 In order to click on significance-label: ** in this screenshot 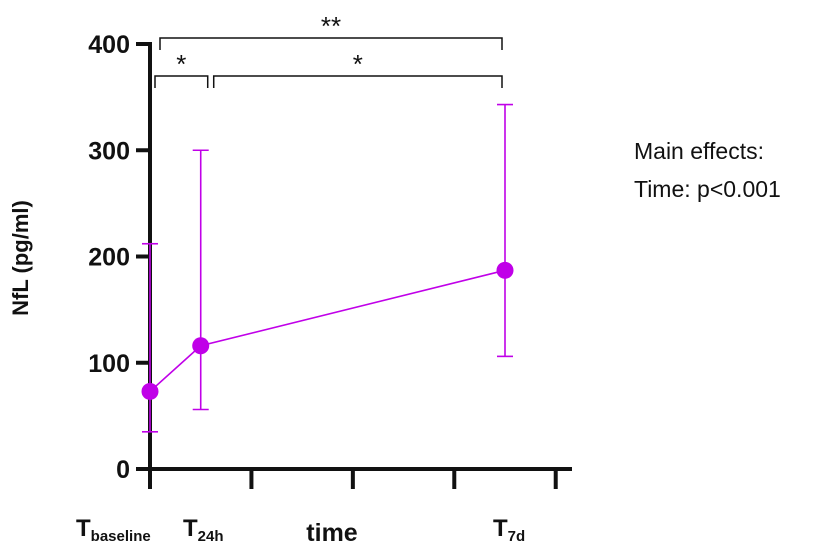, I will do `click(331, 26)`.